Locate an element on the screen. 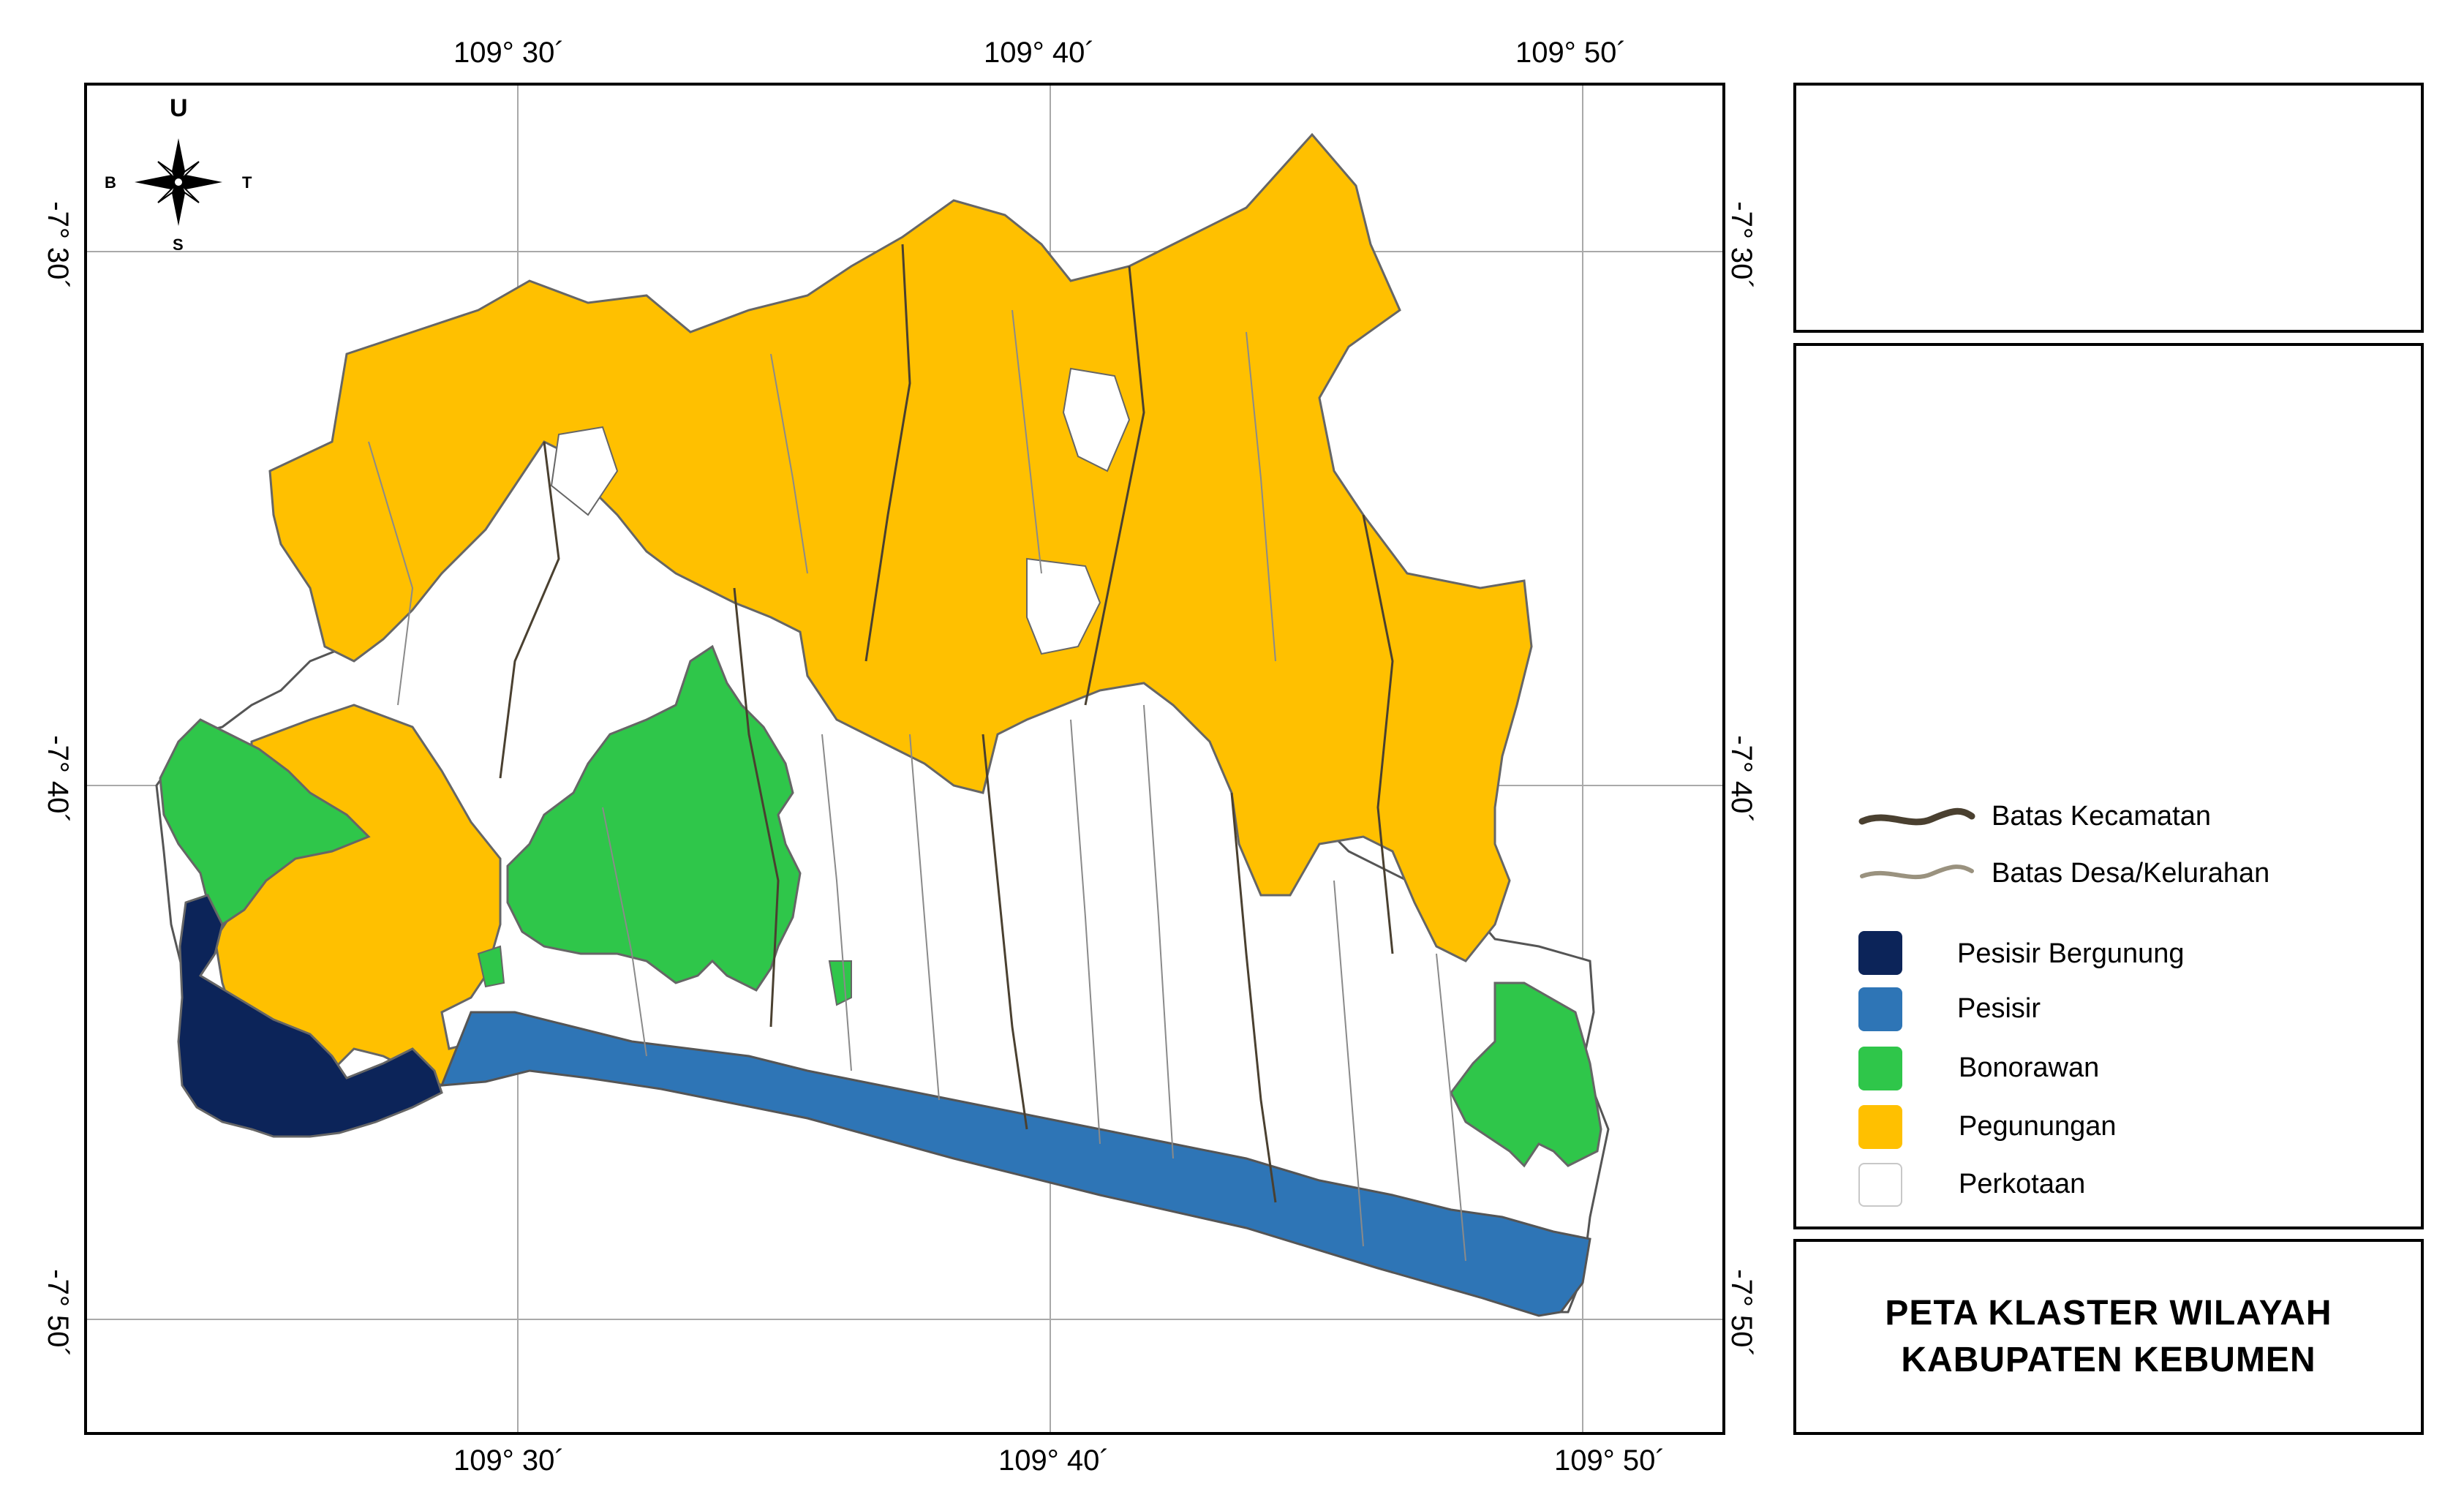 The height and width of the screenshot is (1511, 2464). compass-east-label: T is located at coordinates (247, 182).